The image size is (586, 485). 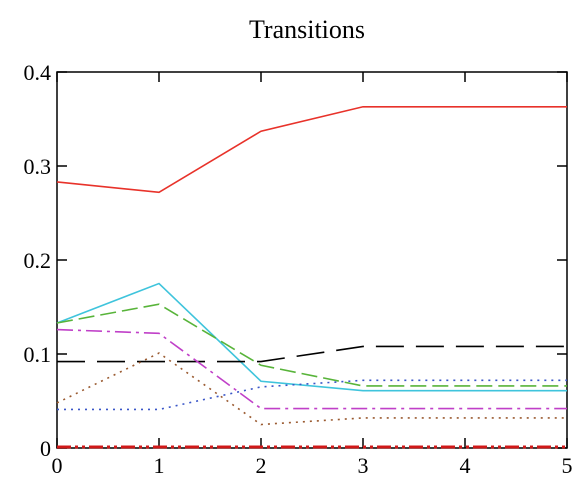 What do you see at coordinates (465, 465) in the screenshot?
I see `x-tick-label: 4` at bounding box center [465, 465].